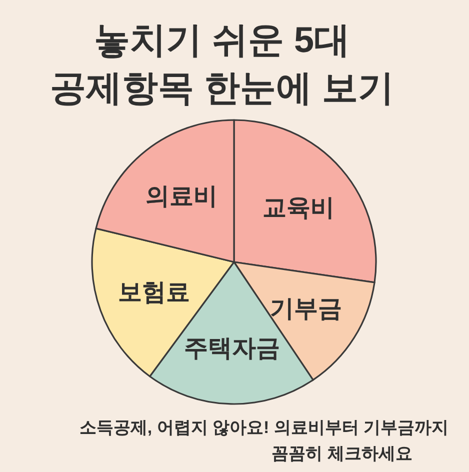  What do you see at coordinates (222, 63) in the screenshot?
I see `title: 놓치기 쉬운 5대 공제항목 한눈에 보기` at bounding box center [222, 63].